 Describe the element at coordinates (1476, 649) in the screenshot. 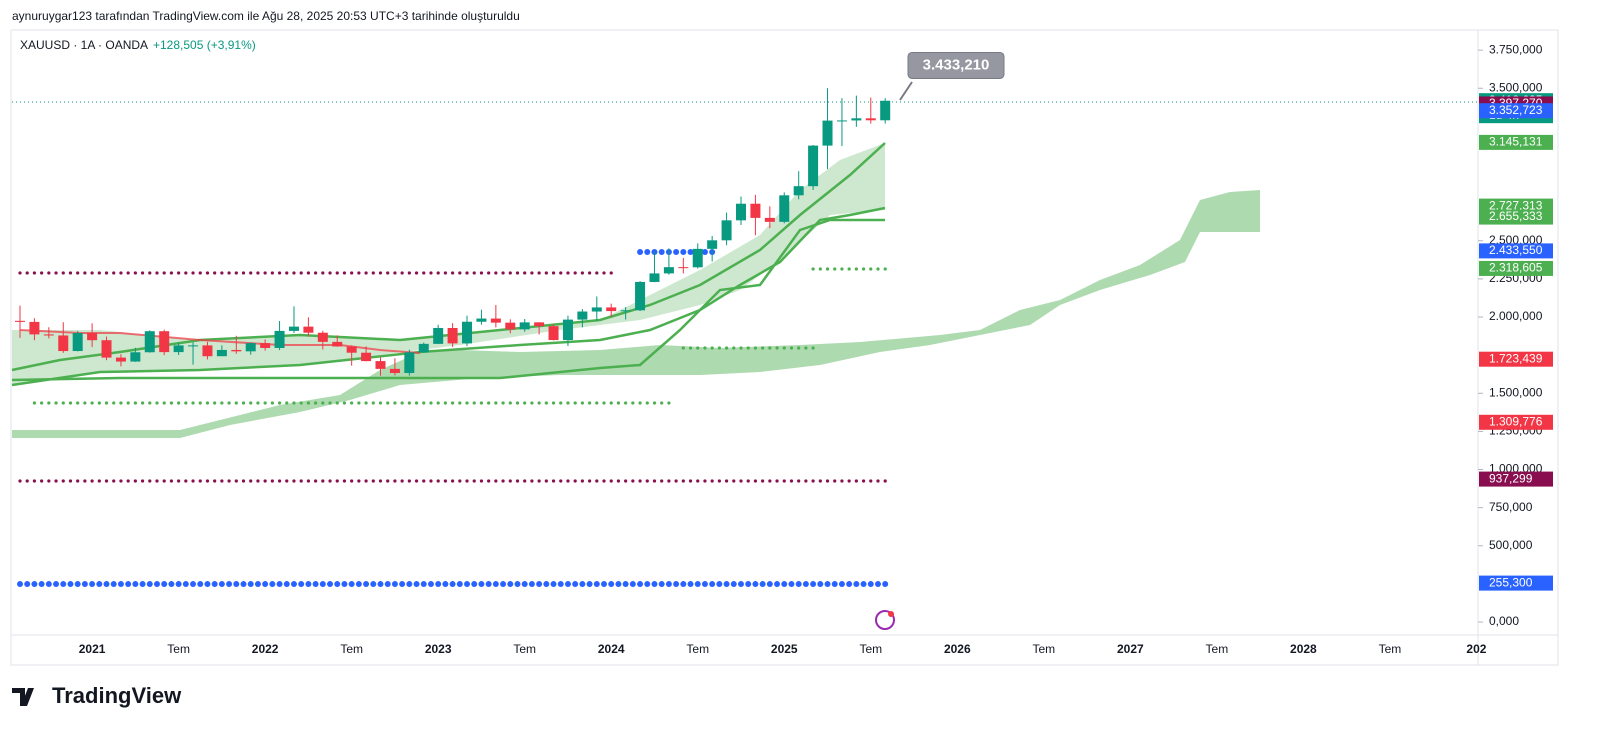

I see `x-tick-label: 202` at that location.